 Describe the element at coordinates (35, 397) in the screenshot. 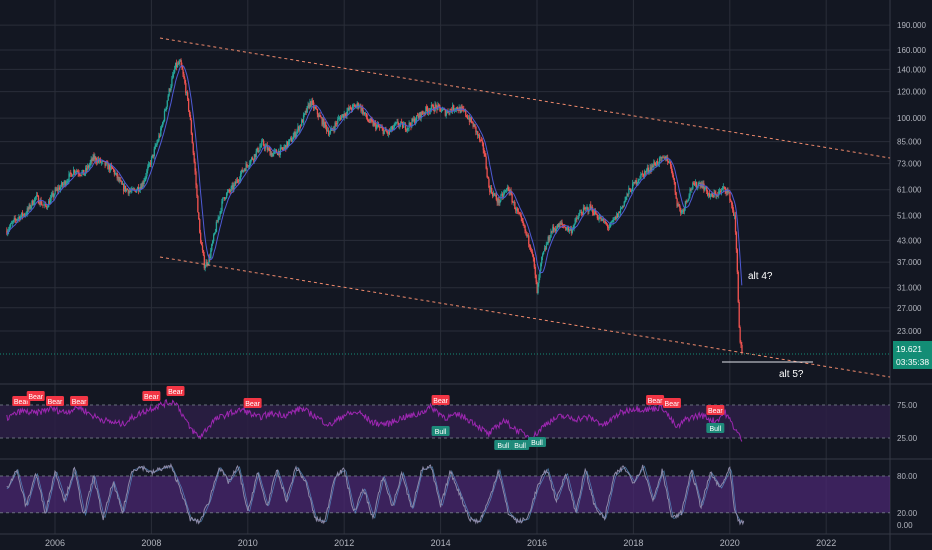

I see `signal-label-text: Bear` at that location.